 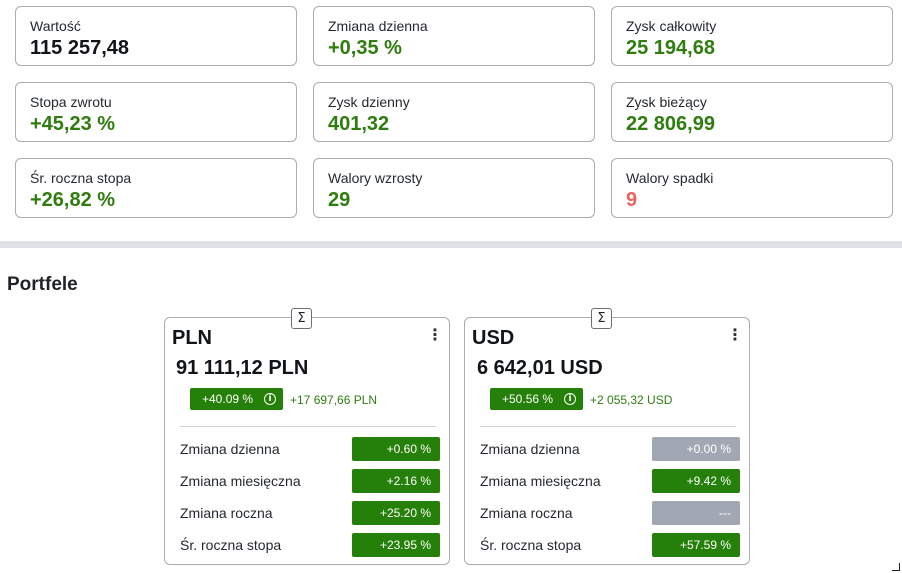 I want to click on stat-label: Zysk całkowity, so click(x=671, y=26).